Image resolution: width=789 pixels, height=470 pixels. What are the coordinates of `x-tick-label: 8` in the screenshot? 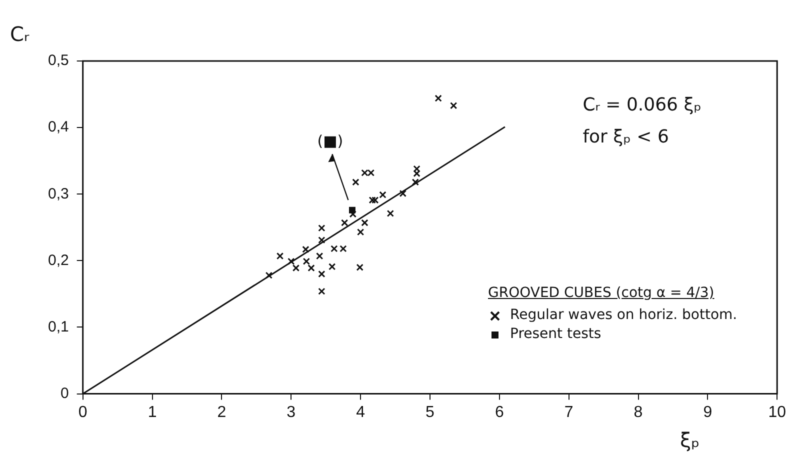 It's located at (638, 412).